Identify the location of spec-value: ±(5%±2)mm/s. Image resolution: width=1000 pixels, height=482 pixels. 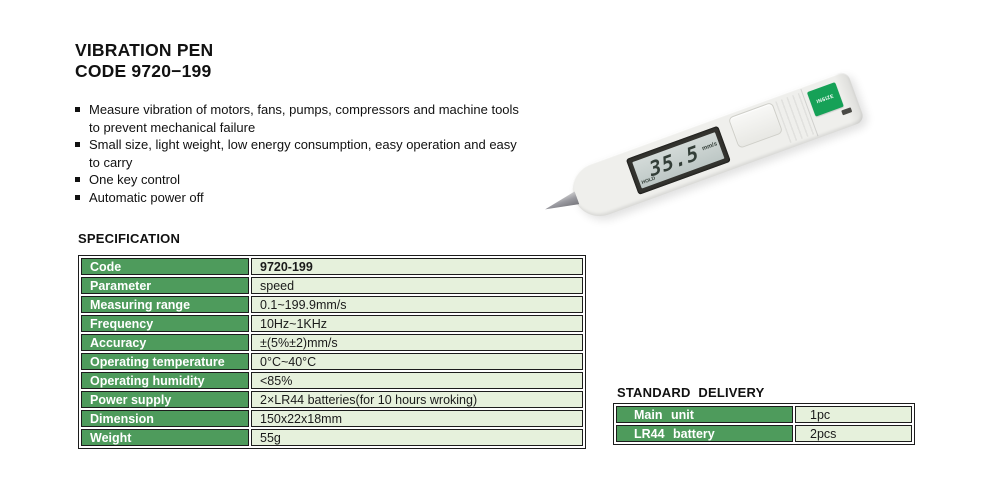
(417, 342).